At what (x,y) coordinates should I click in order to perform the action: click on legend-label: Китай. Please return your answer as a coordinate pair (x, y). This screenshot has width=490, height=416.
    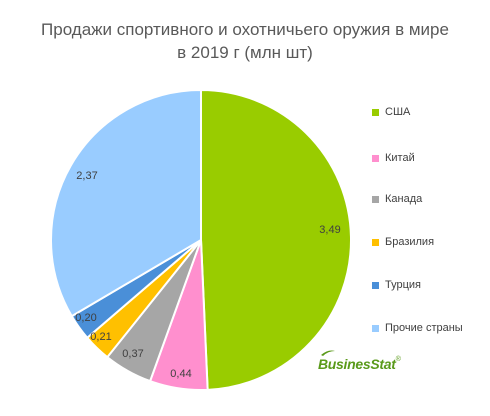
    Looking at the image, I should click on (400, 158).